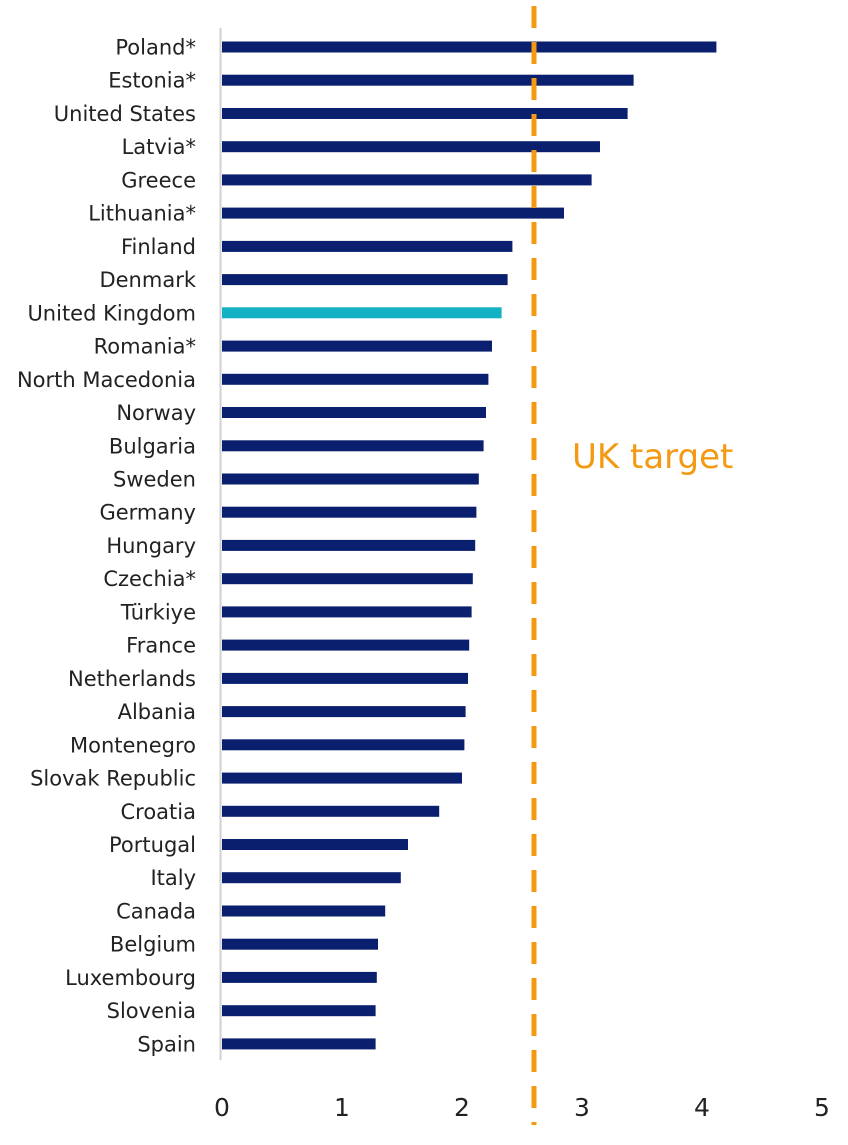  What do you see at coordinates (315, 844) in the screenshot?
I see `bar-portugal` at bounding box center [315, 844].